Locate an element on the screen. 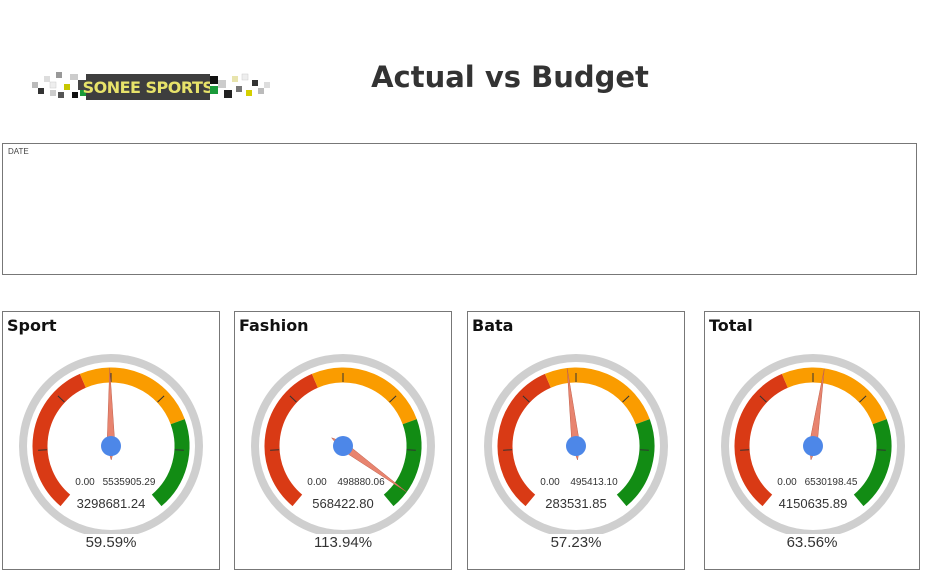  logo-text: SONEE SPORTS is located at coordinates (148, 87).